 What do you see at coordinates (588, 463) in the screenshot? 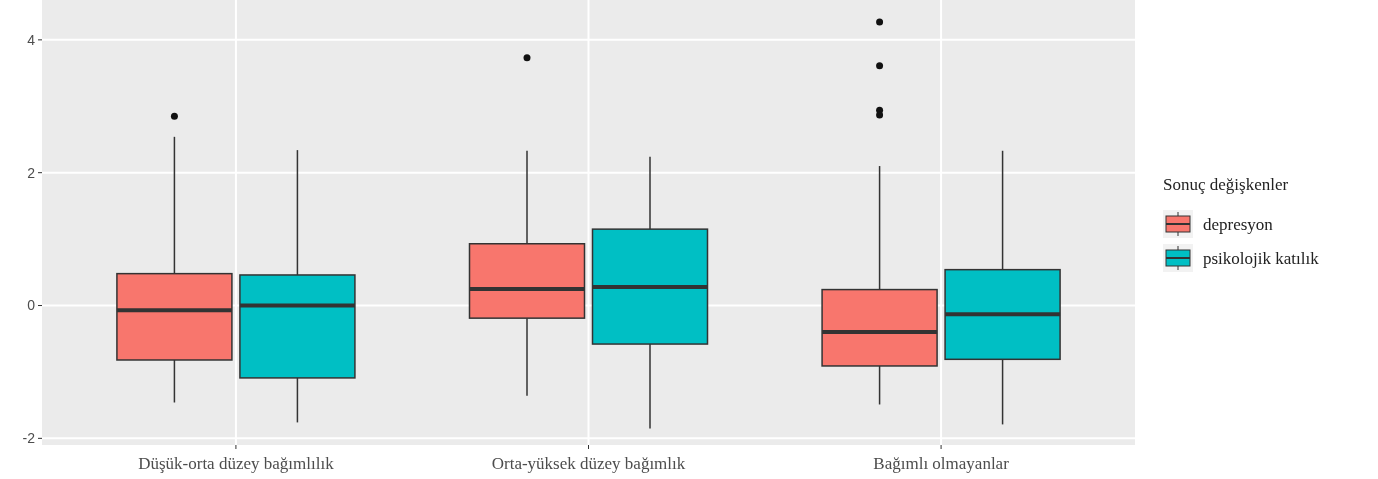
I see `x-tick-label: Orta-yüksek düzey bağımlık` at bounding box center [588, 463].